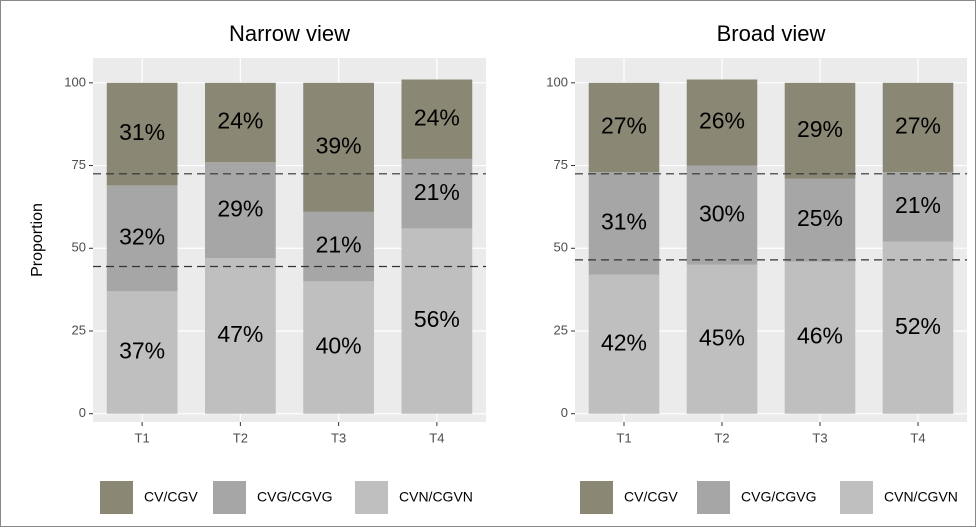  I want to click on value-label: 42%, so click(624, 342).